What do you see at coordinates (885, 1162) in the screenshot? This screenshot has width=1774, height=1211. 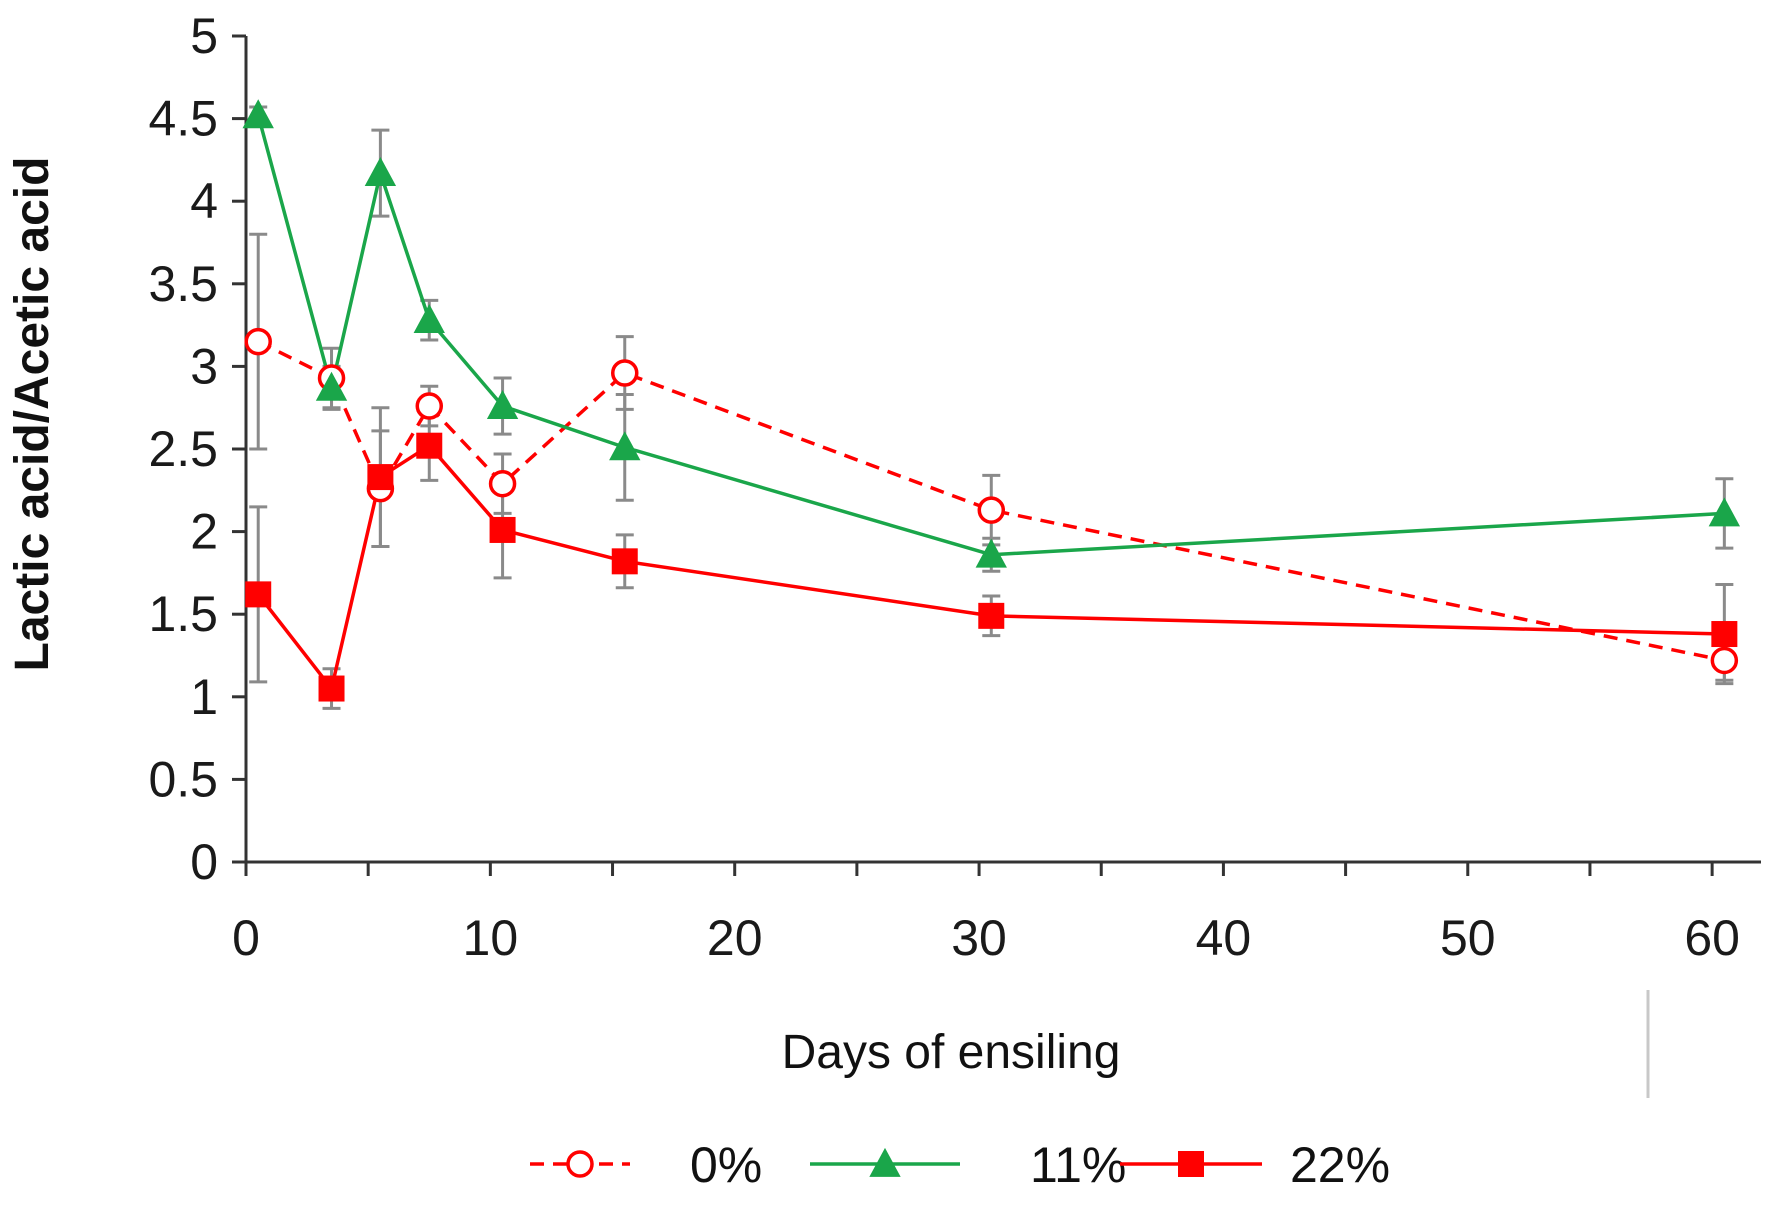 I see `legend-marker-11pct` at bounding box center [885, 1162].